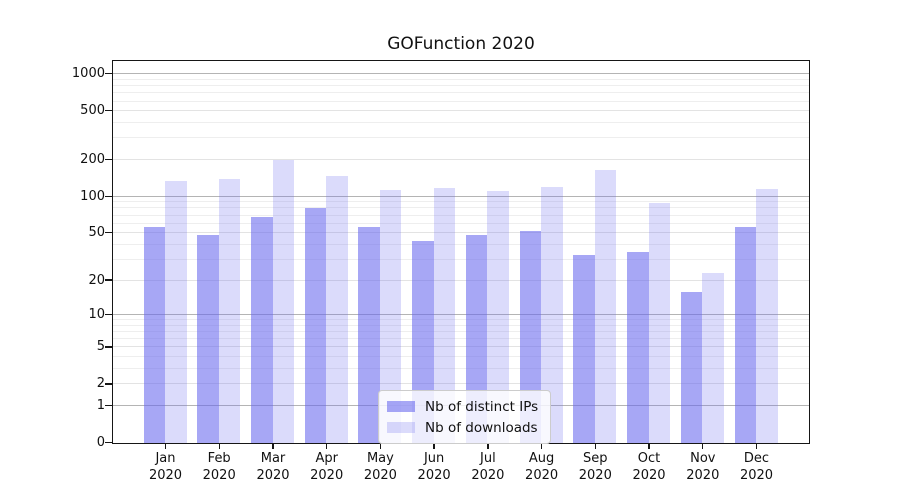 The image size is (900, 500). What do you see at coordinates (219, 446) in the screenshot?
I see `x-tick-mark-feb` at bounding box center [219, 446].